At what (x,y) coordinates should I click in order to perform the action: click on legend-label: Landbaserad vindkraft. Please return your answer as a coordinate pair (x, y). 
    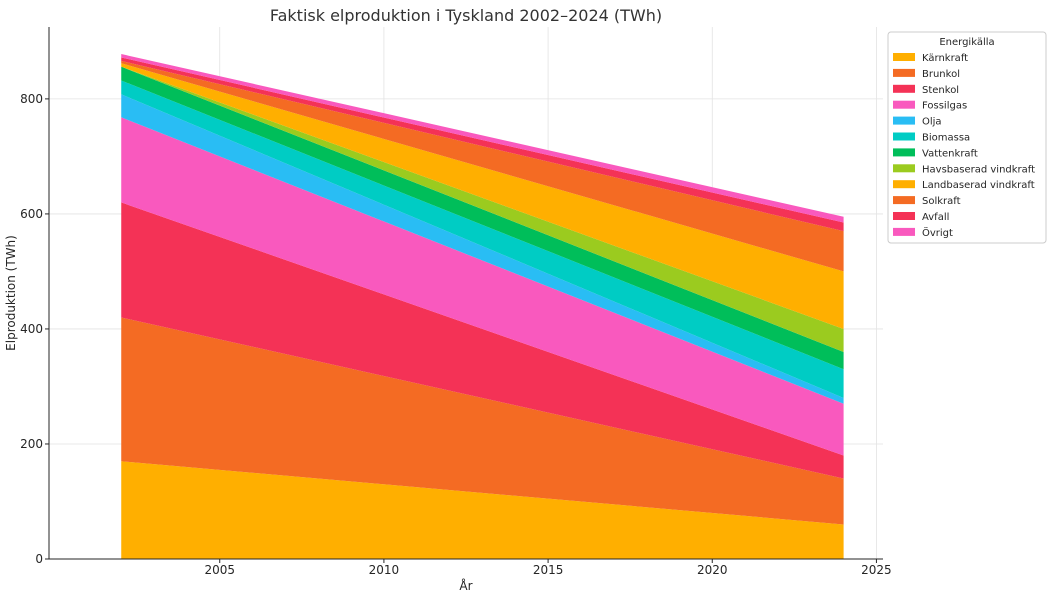
    Looking at the image, I should click on (978, 185).